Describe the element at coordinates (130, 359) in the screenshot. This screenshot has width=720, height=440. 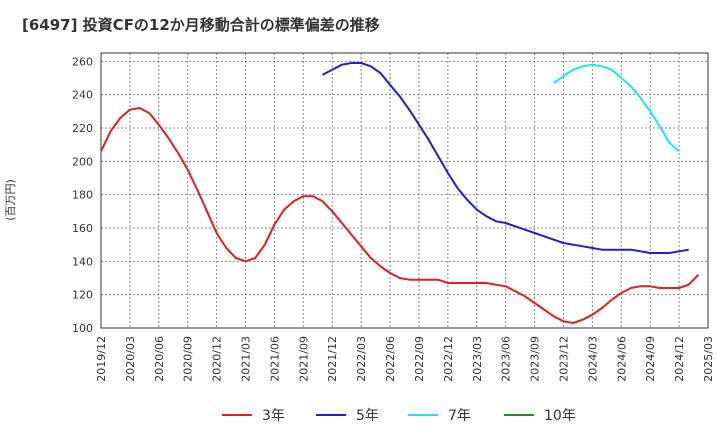
I see `x-tick-label: 2020/03` at that location.